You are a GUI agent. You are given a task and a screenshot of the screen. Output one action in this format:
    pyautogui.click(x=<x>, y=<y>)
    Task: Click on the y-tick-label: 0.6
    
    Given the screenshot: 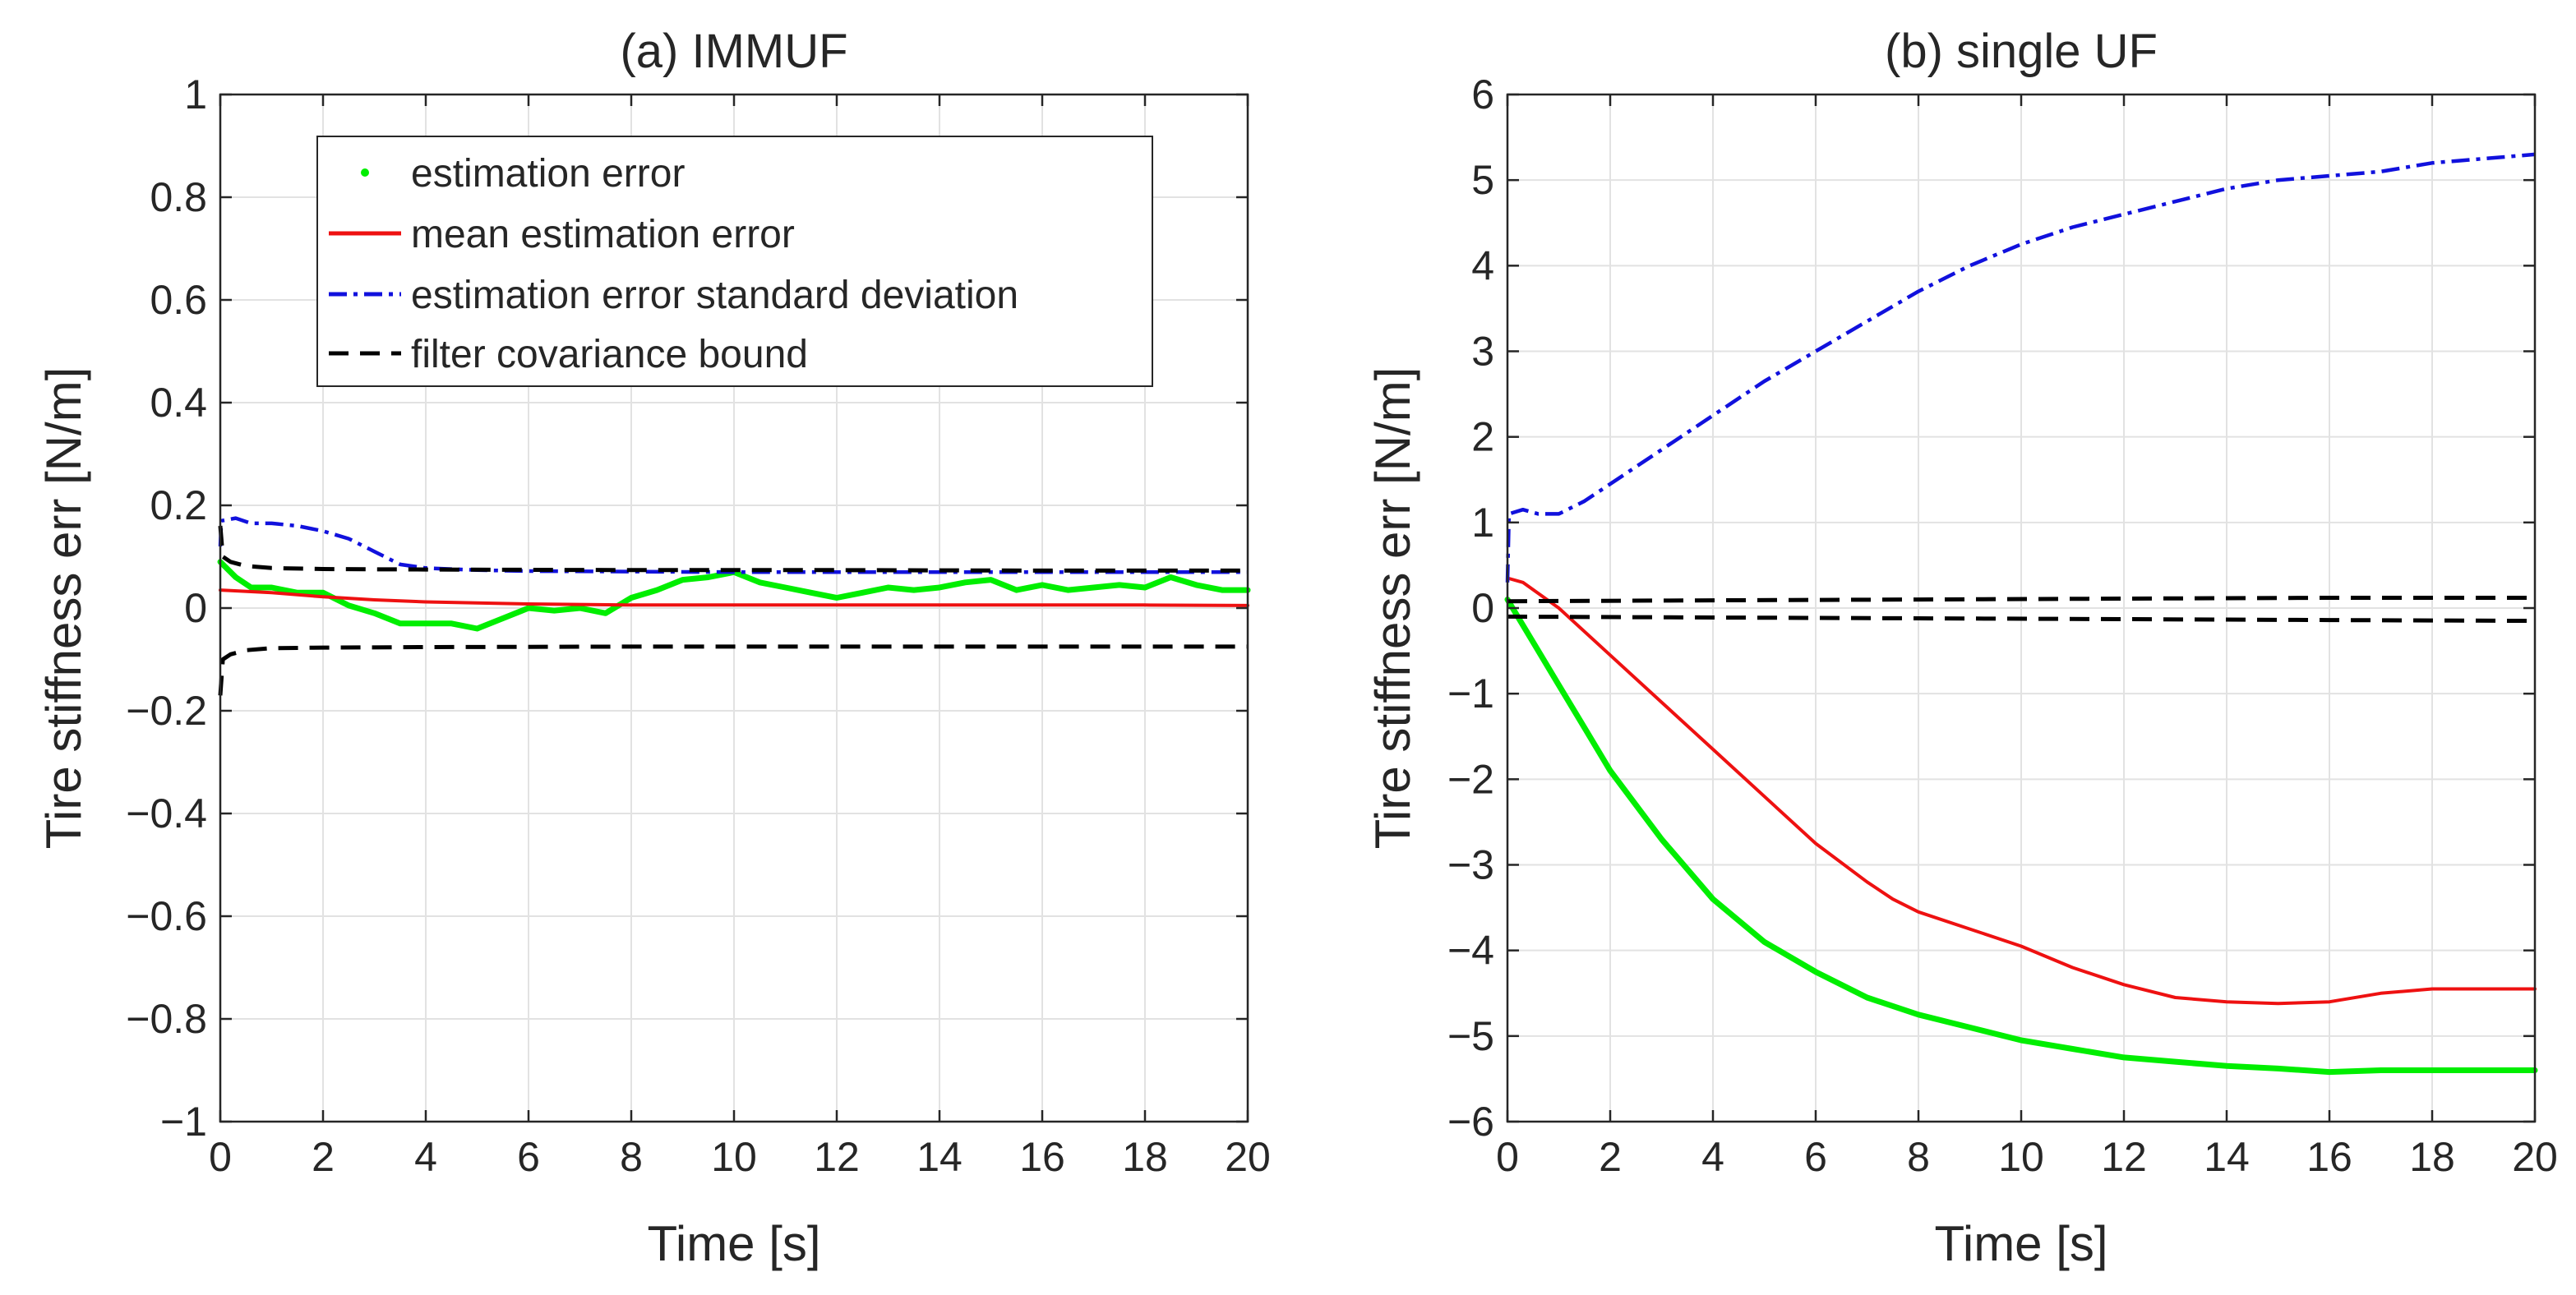 What is the action you would take?
    pyautogui.click(x=179, y=300)
    